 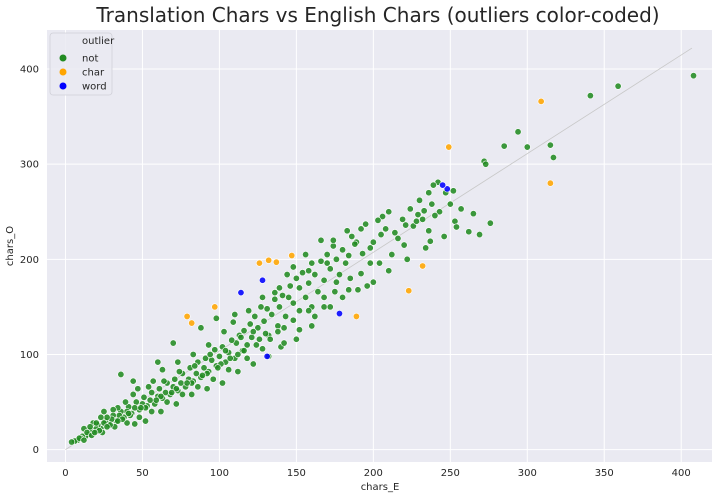 What do you see at coordinates (63, 72) in the screenshot?
I see `legend-marker-char` at bounding box center [63, 72].